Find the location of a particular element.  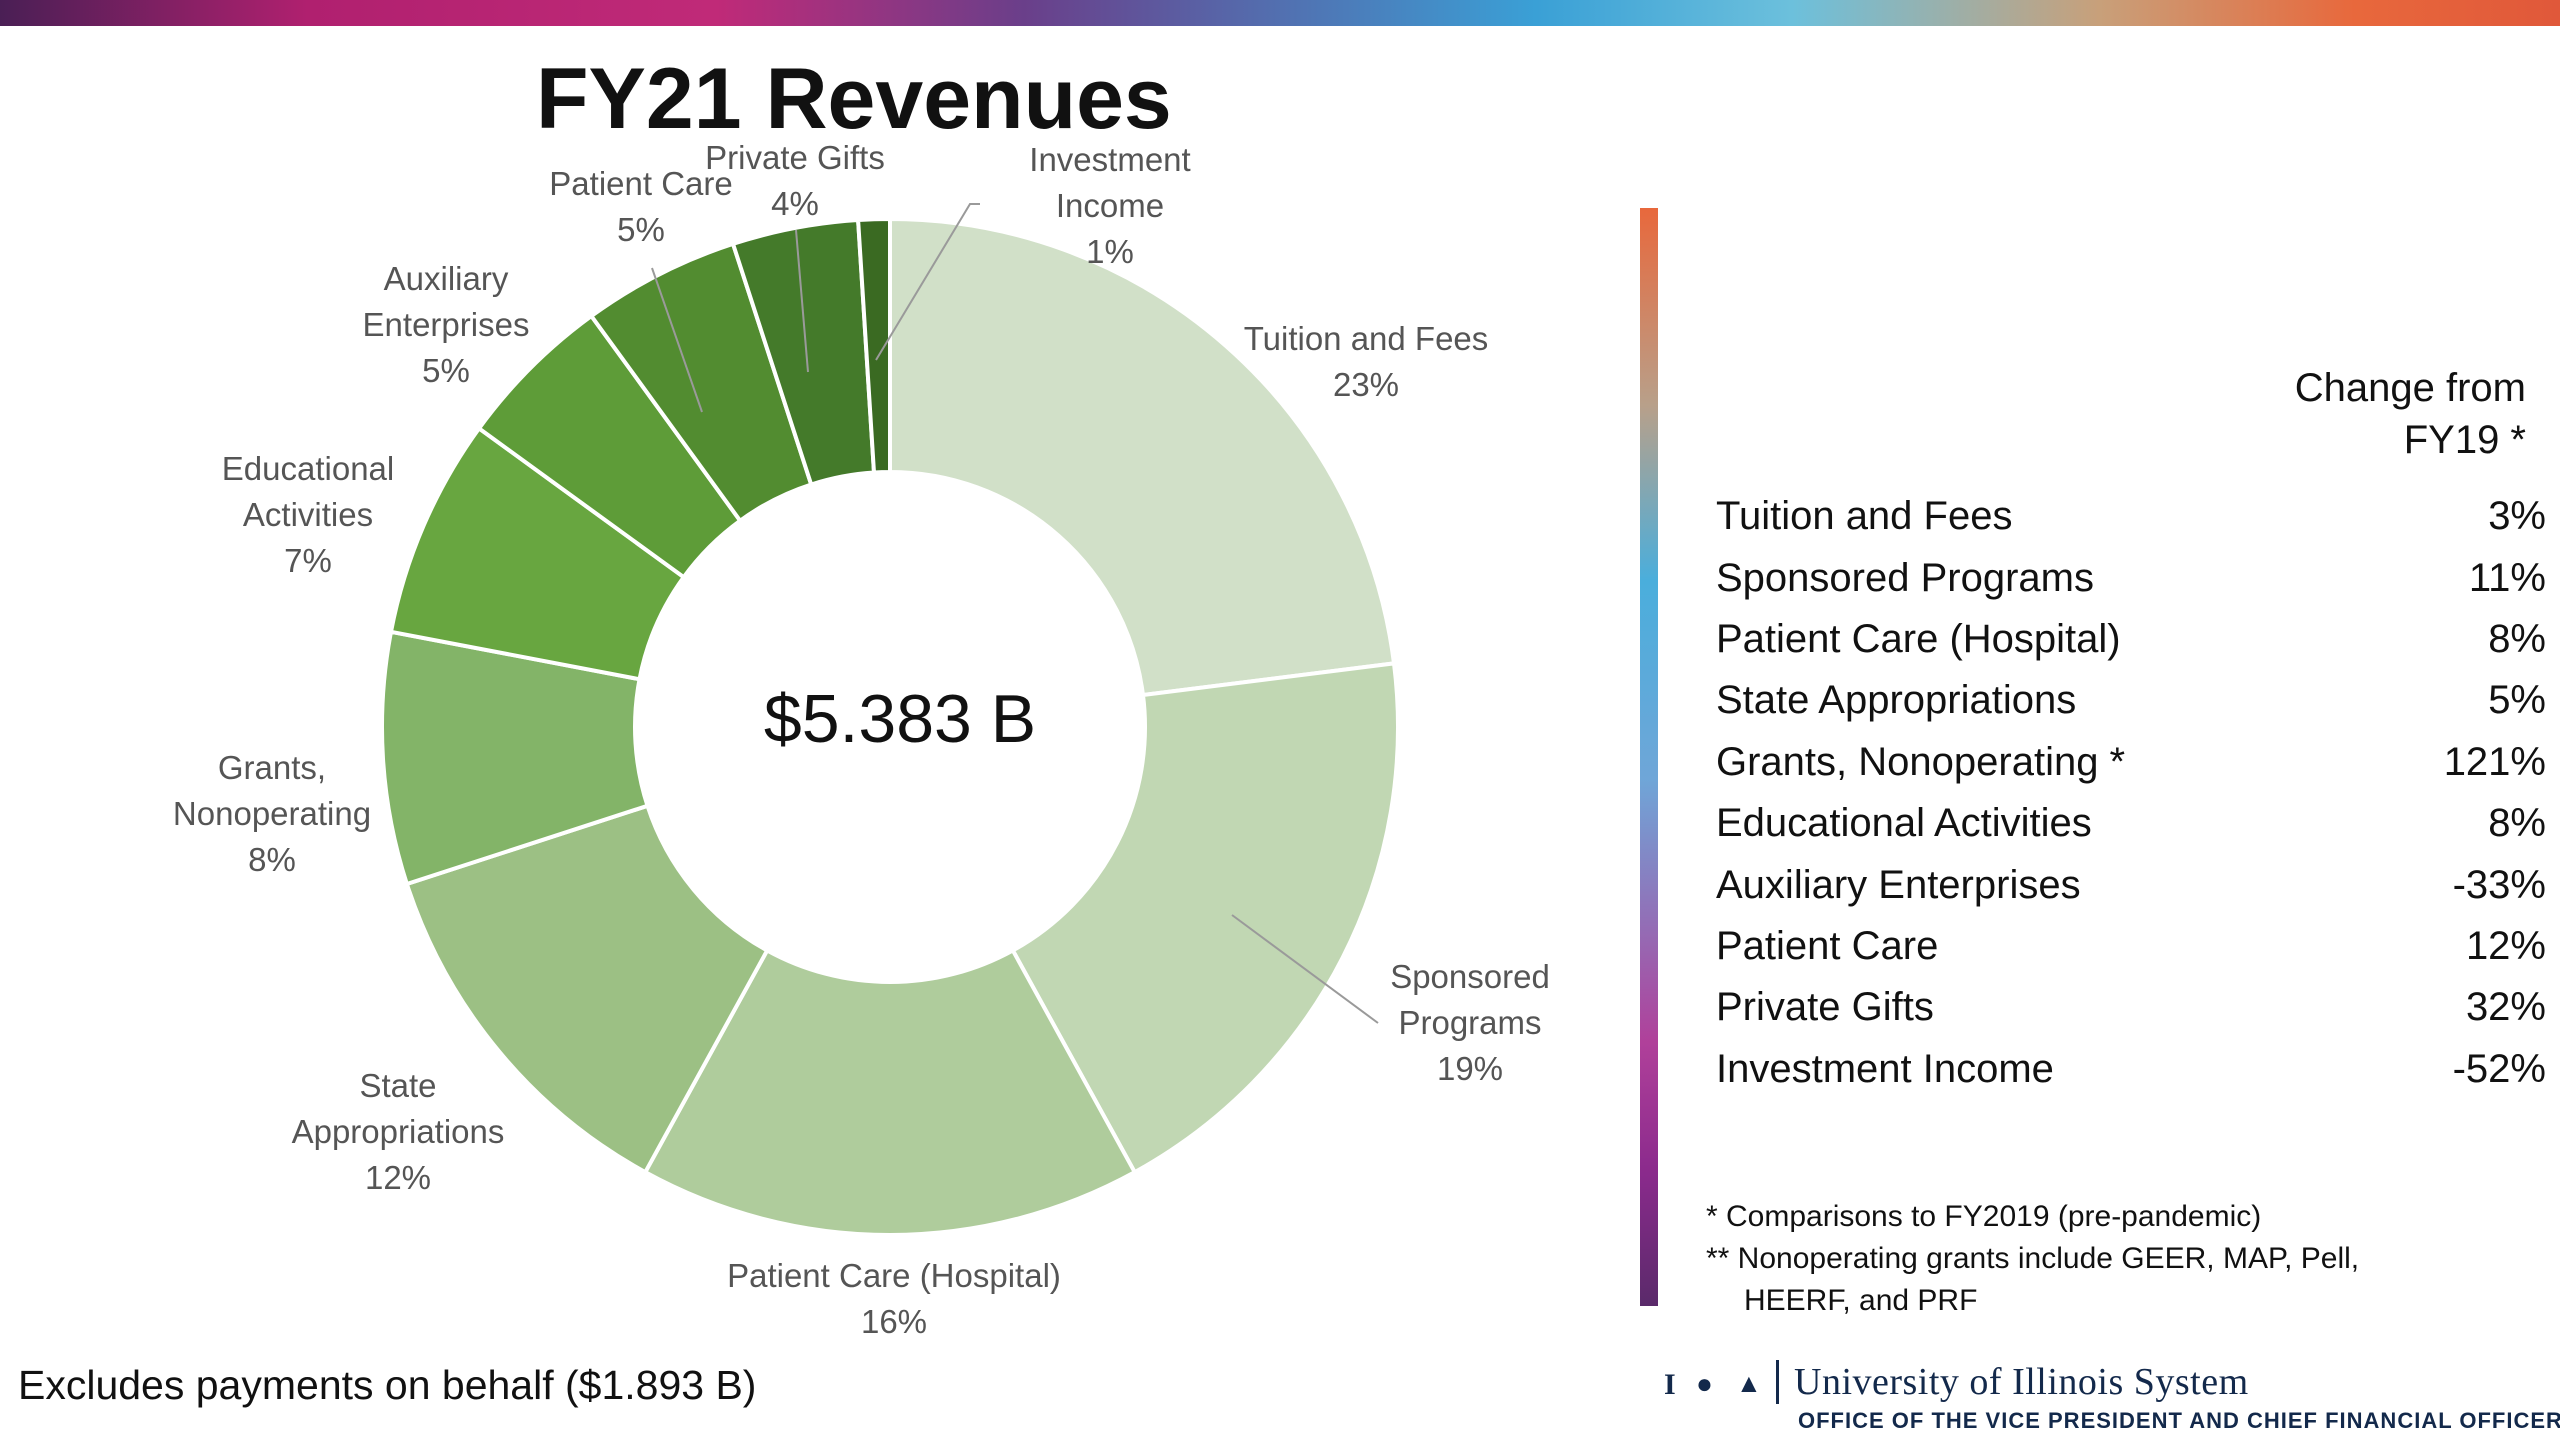

row-change: 12% is located at coordinates (2505, 945).